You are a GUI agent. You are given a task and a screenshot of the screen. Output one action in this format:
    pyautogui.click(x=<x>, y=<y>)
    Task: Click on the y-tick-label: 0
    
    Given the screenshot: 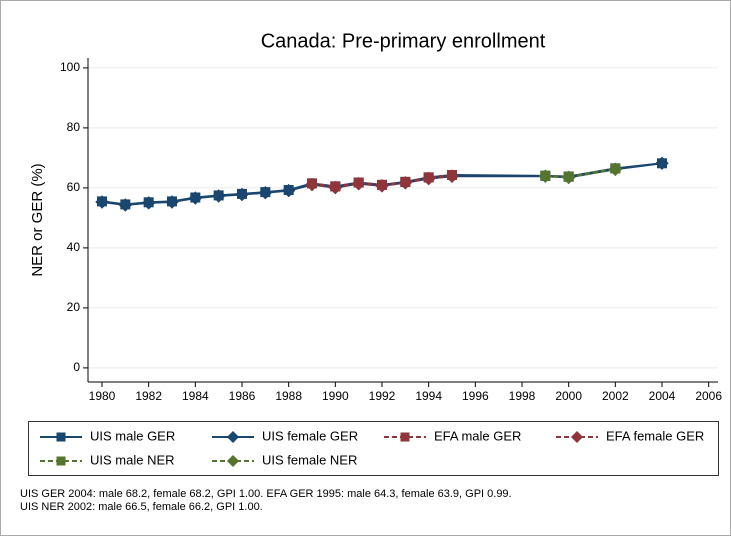 What is the action you would take?
    pyautogui.click(x=76, y=367)
    